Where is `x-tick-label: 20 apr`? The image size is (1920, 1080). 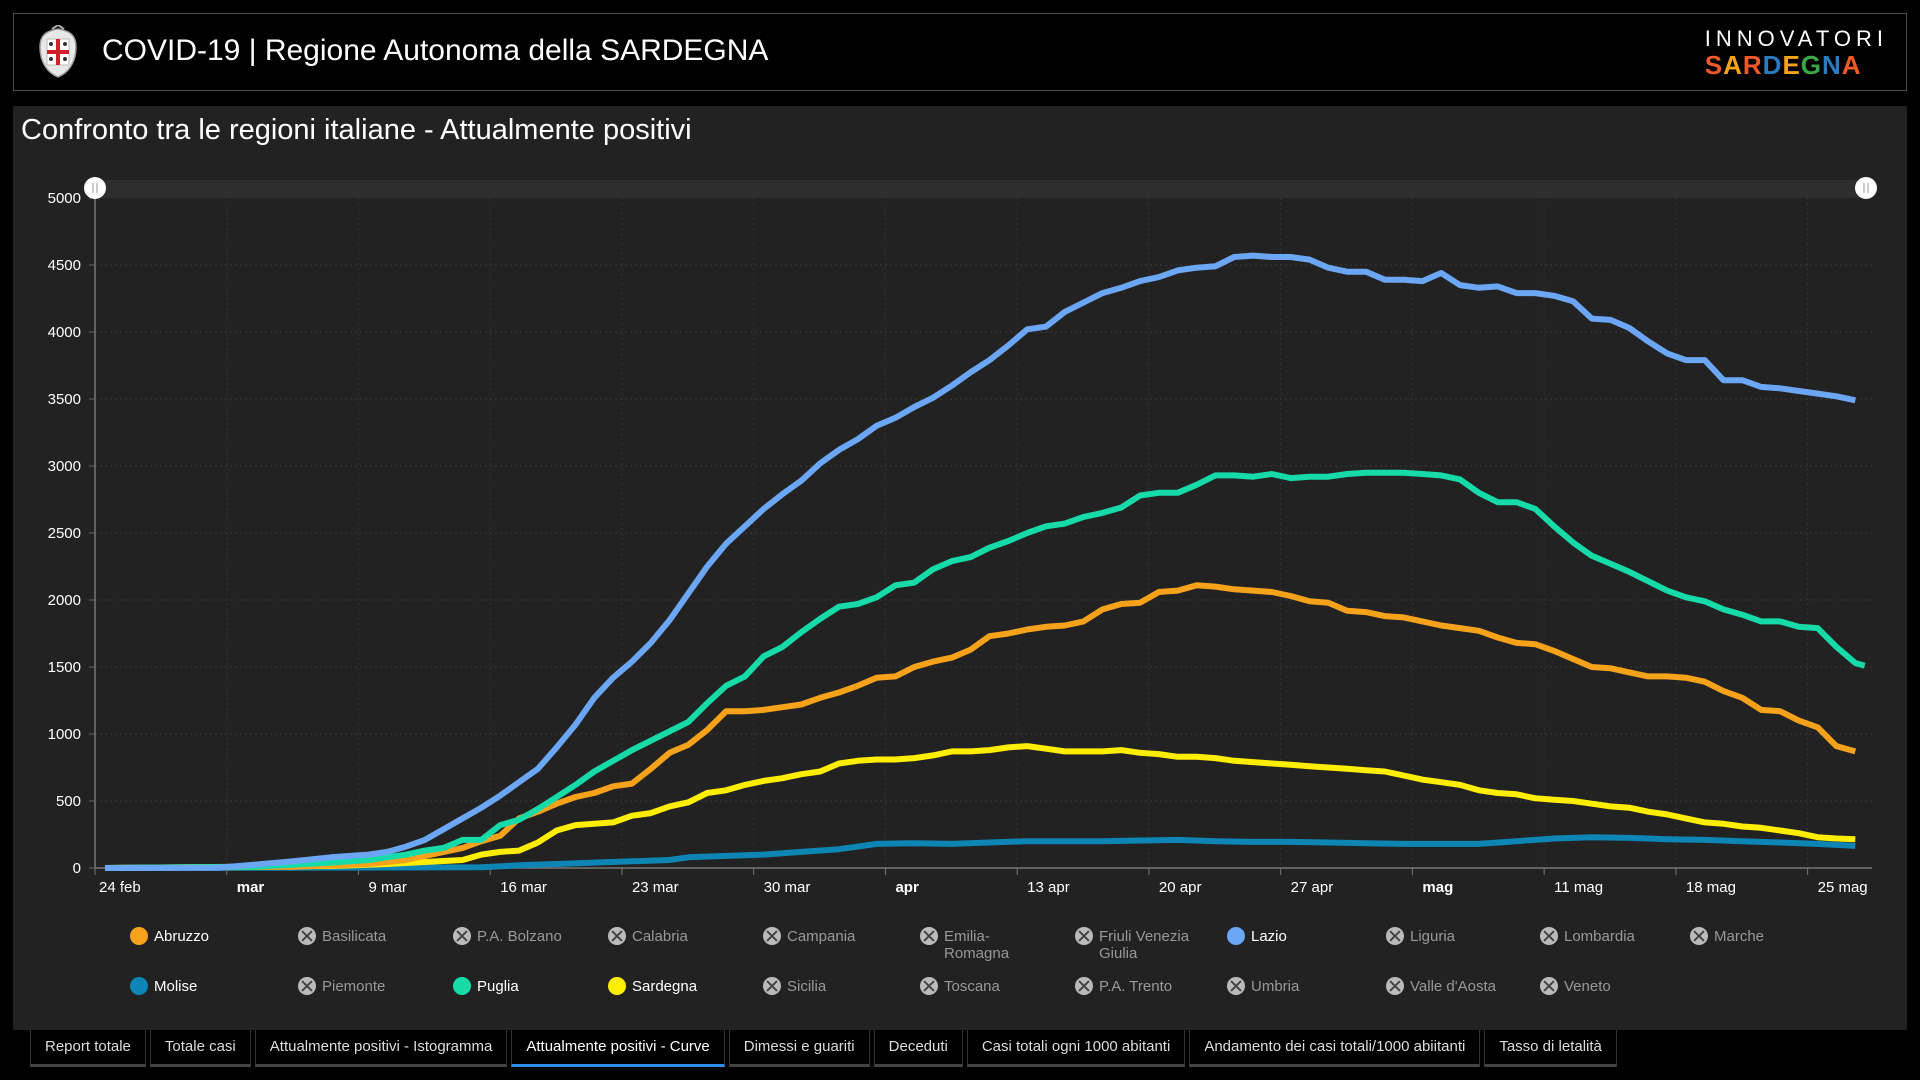
x-tick-label: 20 apr is located at coordinates (1180, 887).